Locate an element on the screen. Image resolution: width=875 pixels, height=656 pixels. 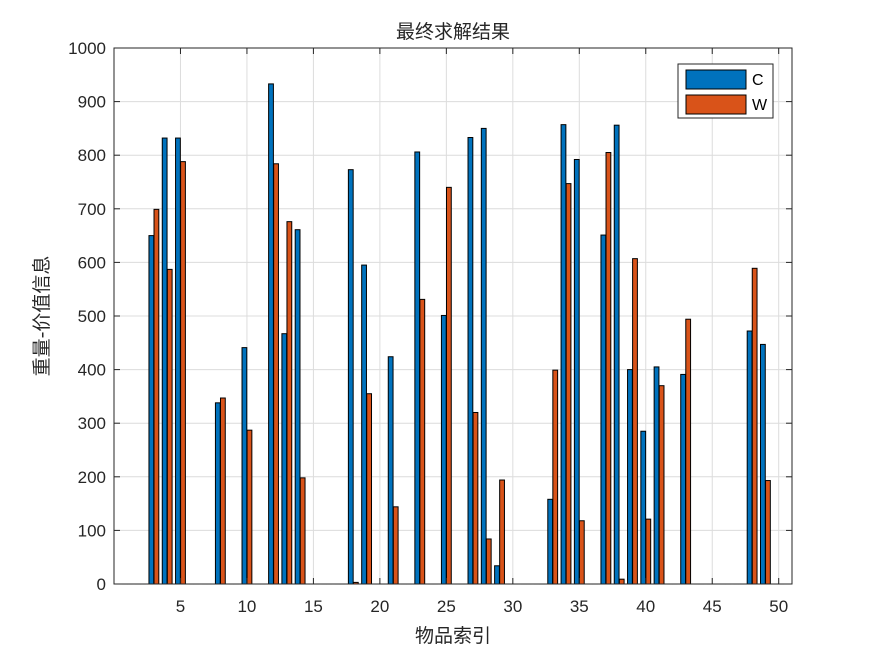
x-tick-label: 50 is located at coordinates (778, 606).